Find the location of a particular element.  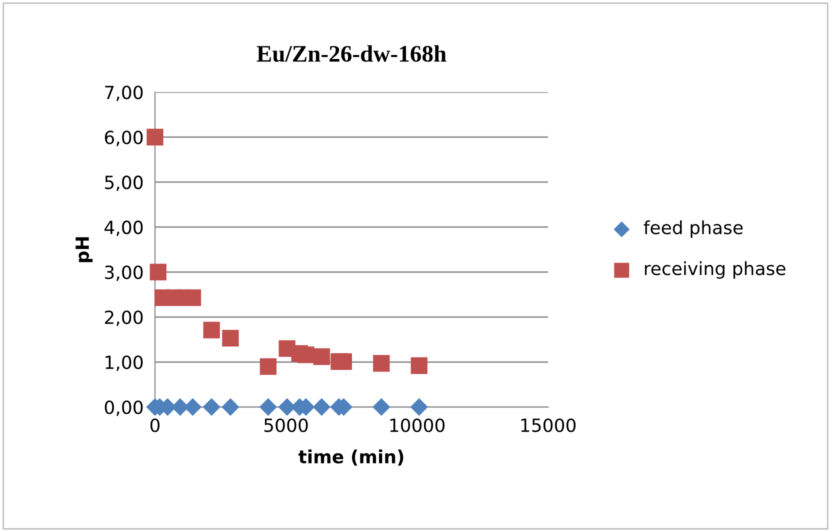

x-tick-label: 0 is located at coordinates (155, 425).